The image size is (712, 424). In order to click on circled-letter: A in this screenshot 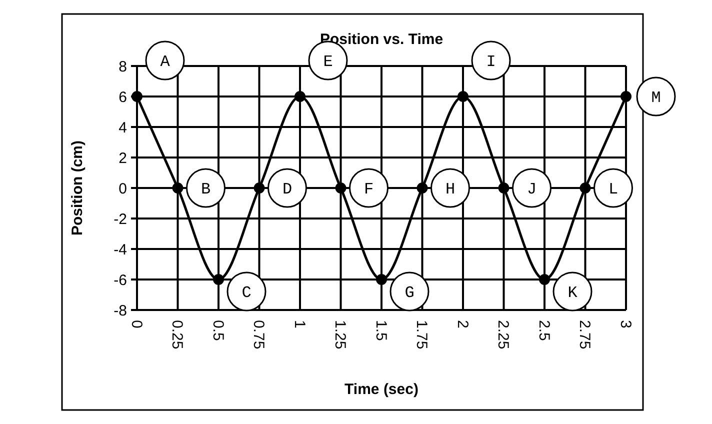, I will do `click(165, 60)`.